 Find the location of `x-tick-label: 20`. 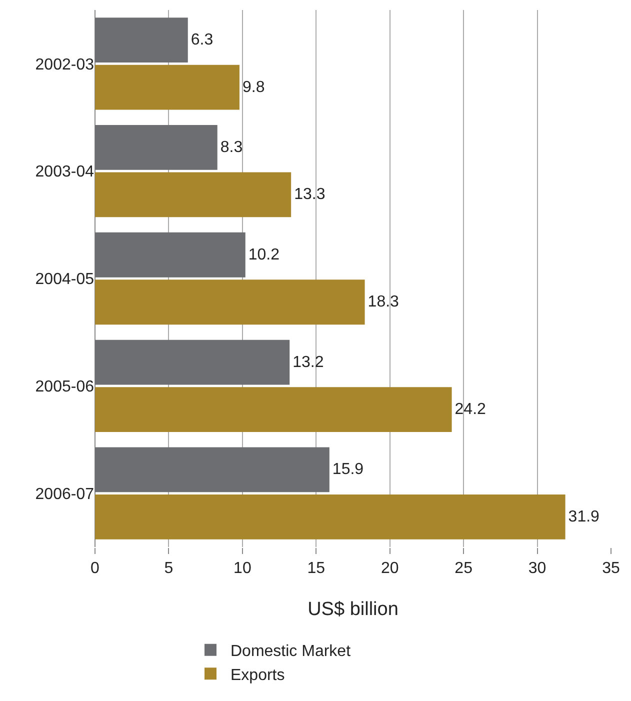

x-tick-label: 20 is located at coordinates (389, 569).